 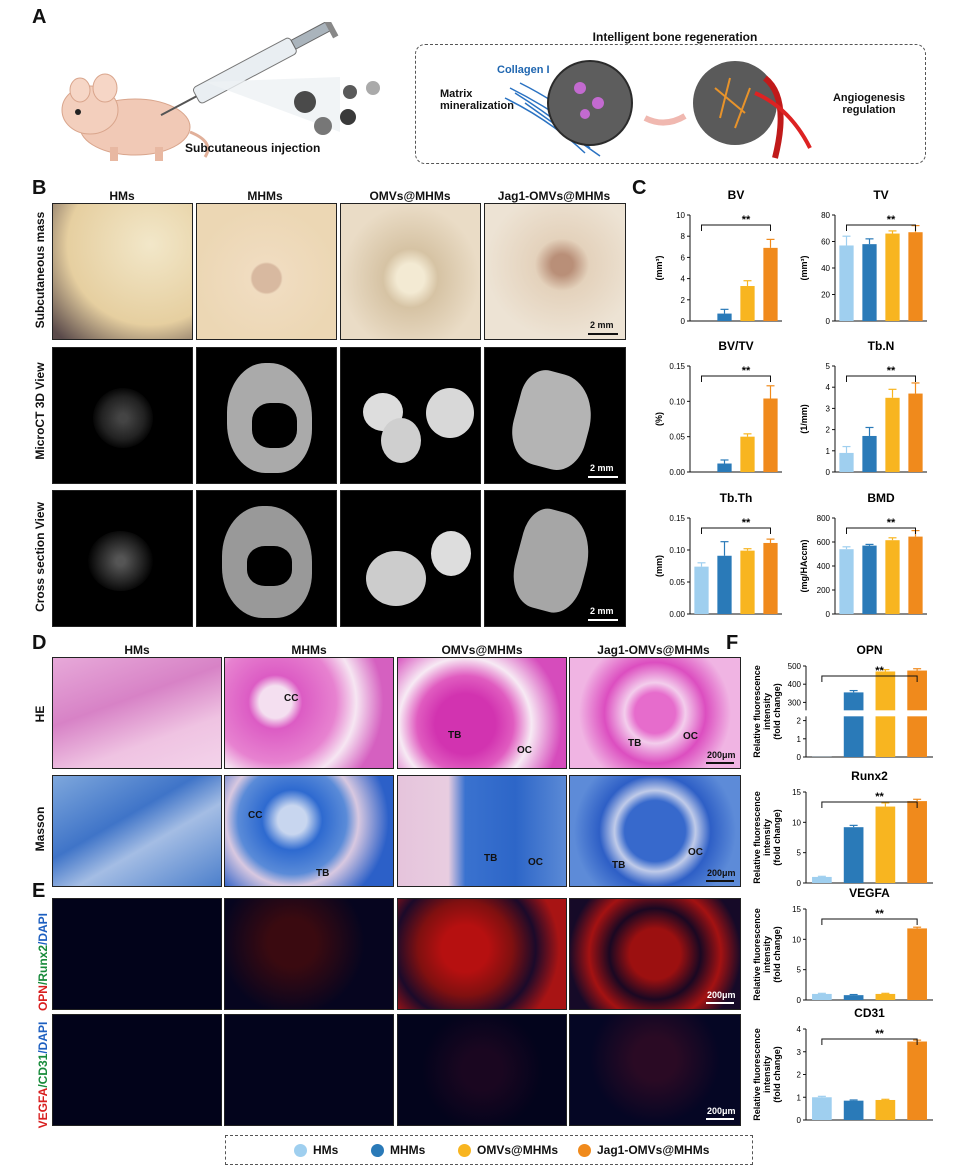 What do you see at coordinates (398, 1150) in the screenshot?
I see `legend-item-mhms: MHMs` at bounding box center [398, 1150].